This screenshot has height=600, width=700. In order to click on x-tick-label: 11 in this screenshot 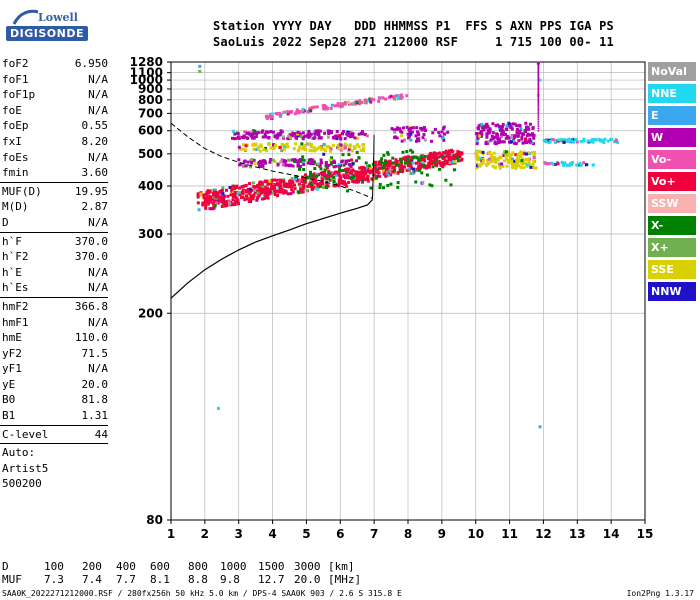, I will do `click(509, 534)`.